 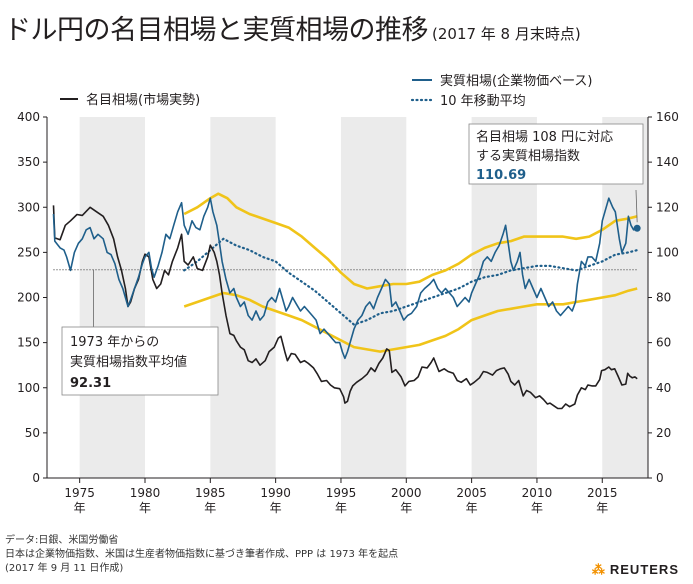 I want to click on left-tick-label: 50, so click(x=32, y=433).